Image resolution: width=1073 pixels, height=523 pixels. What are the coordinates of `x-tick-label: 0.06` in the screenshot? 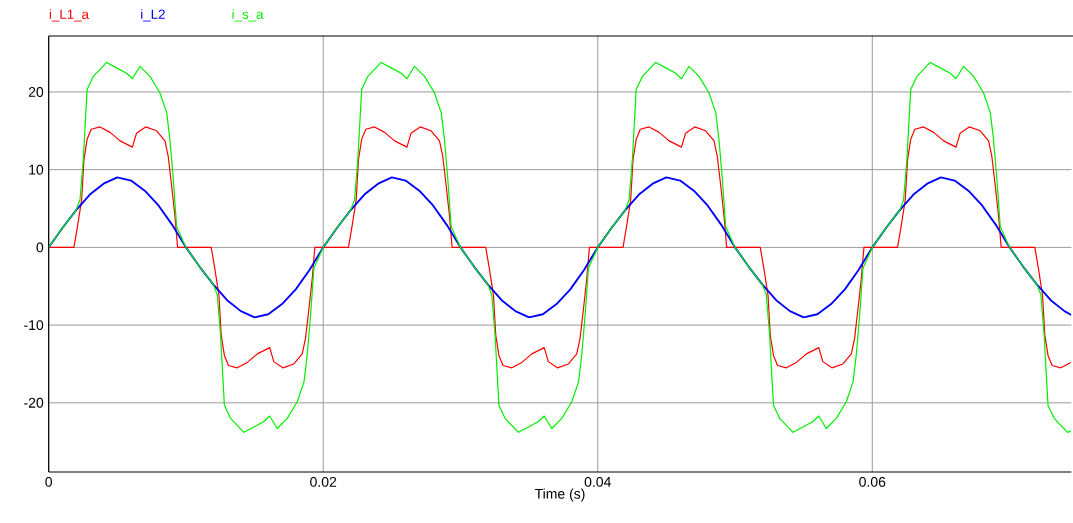 It's located at (872, 481).